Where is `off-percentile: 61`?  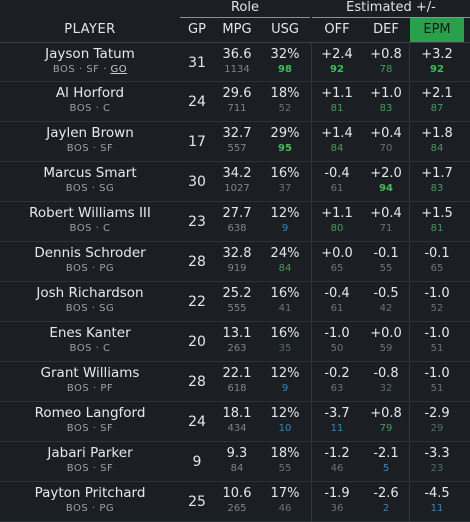 off-percentile: 61 is located at coordinates (337, 308).